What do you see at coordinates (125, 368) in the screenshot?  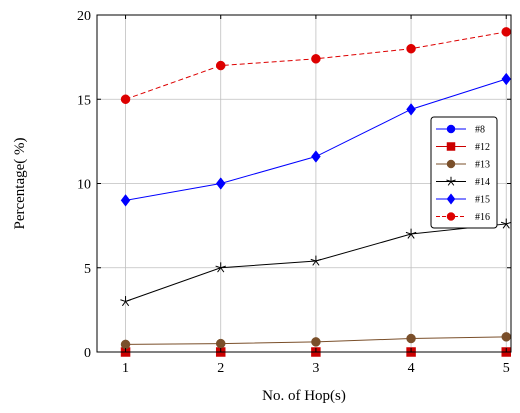 I see `x-tick-label: 1` at bounding box center [125, 368].